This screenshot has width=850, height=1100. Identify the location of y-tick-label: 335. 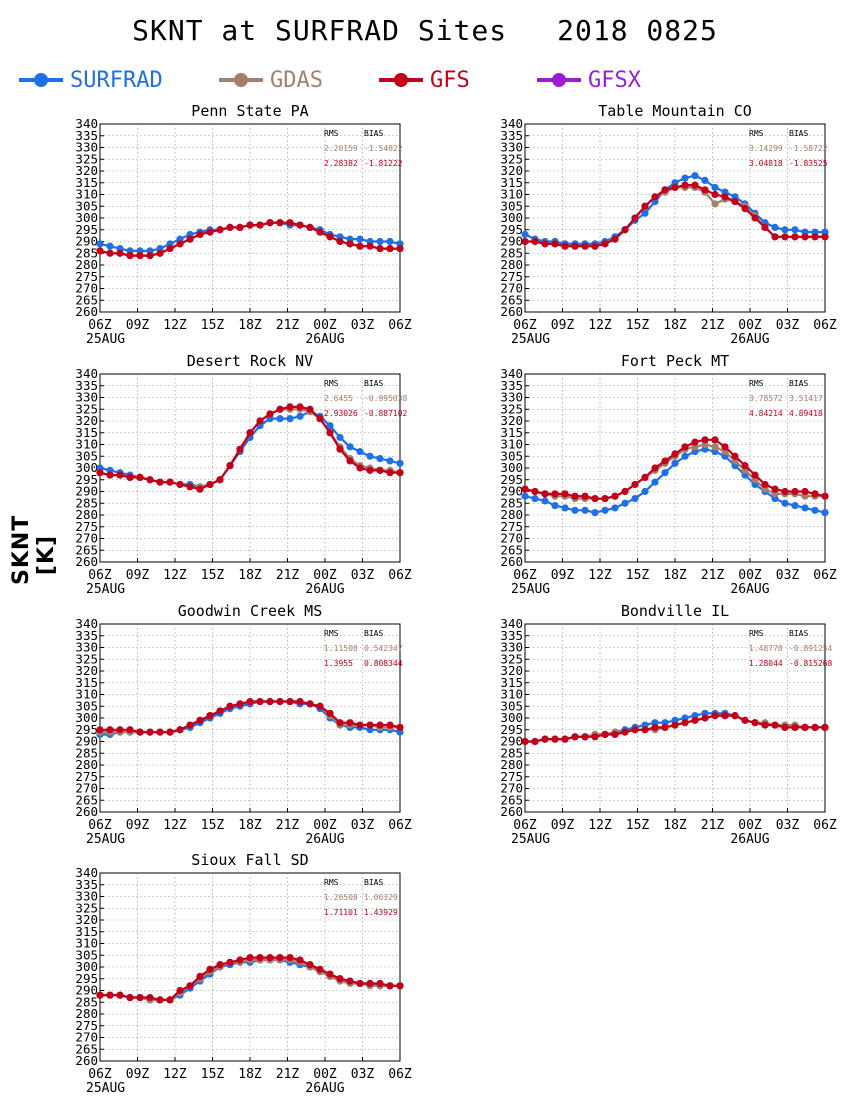
(86, 385).